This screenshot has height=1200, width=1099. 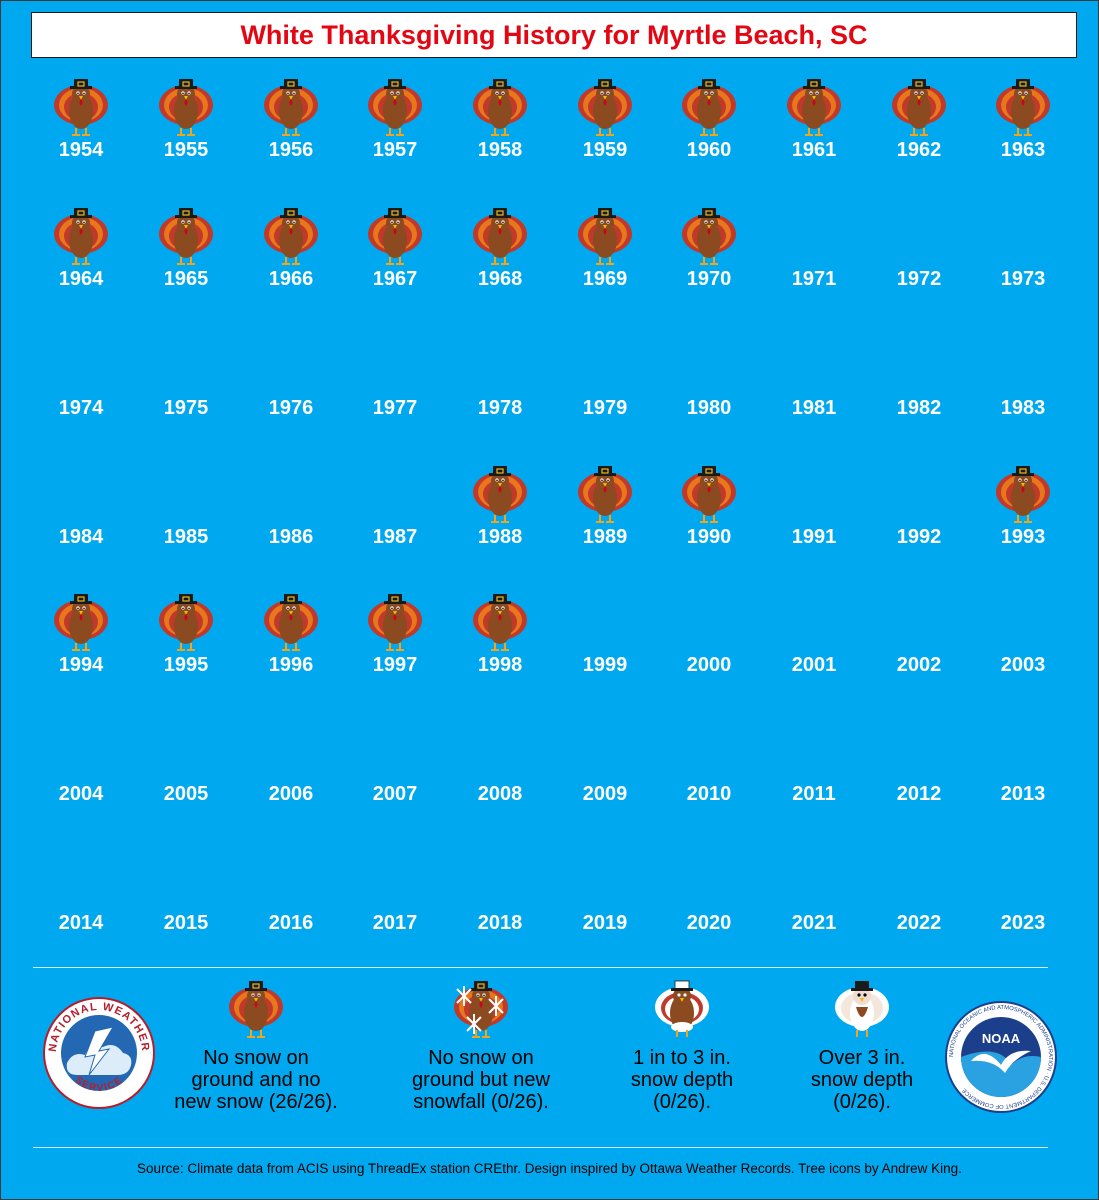 What do you see at coordinates (540, 967) in the screenshot?
I see `divider-top` at bounding box center [540, 967].